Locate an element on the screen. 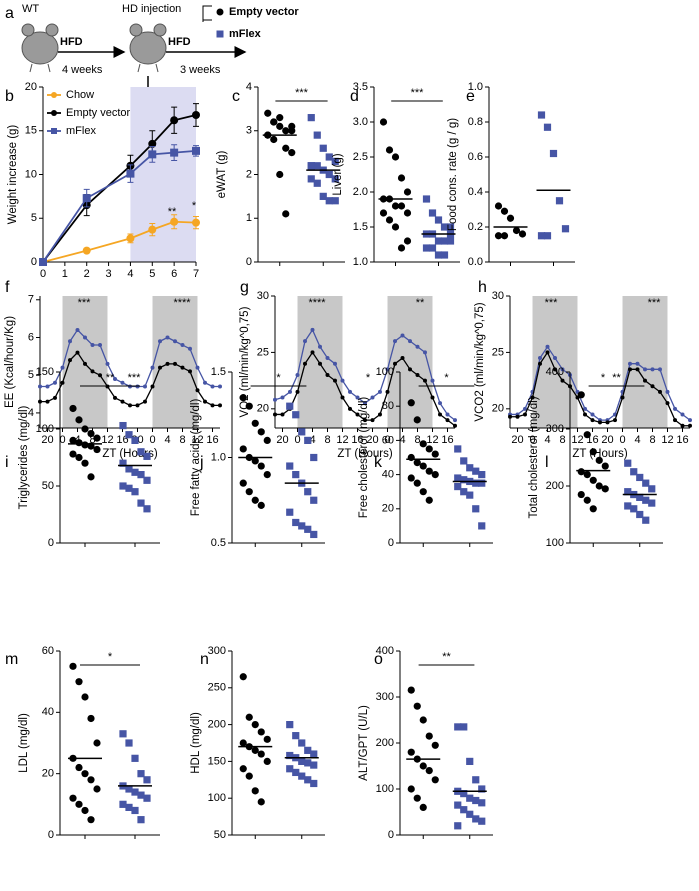  significance-label: ** is located at coordinates (110, 378).